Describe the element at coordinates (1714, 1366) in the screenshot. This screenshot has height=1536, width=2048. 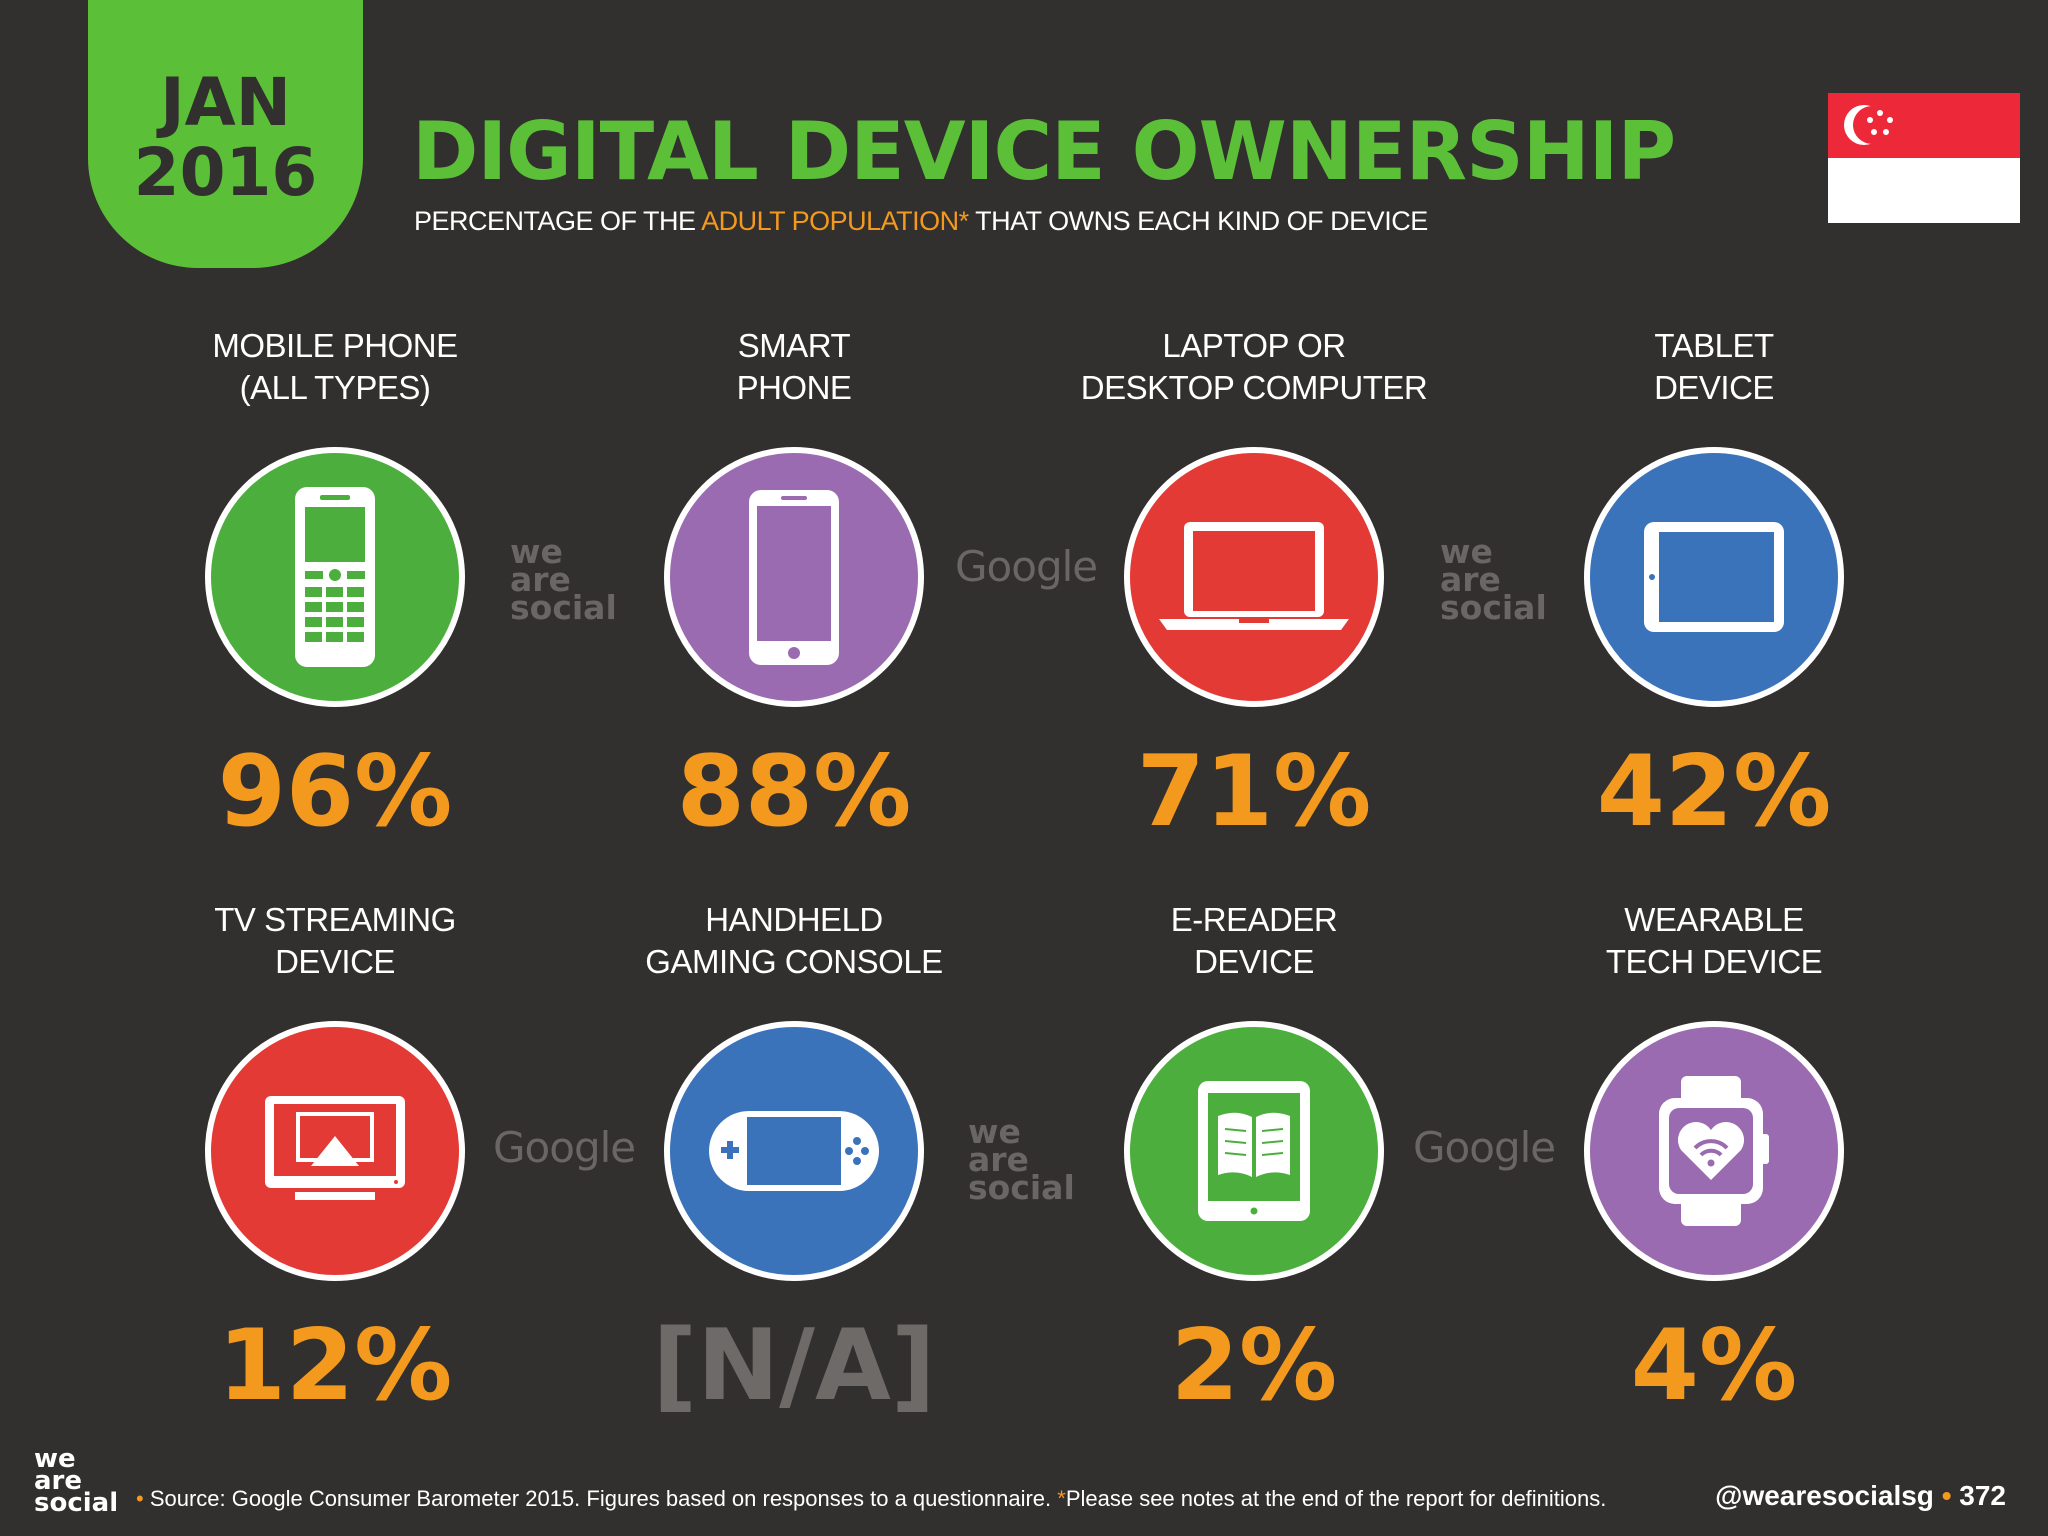
I see `device-value: 4%` at that location.